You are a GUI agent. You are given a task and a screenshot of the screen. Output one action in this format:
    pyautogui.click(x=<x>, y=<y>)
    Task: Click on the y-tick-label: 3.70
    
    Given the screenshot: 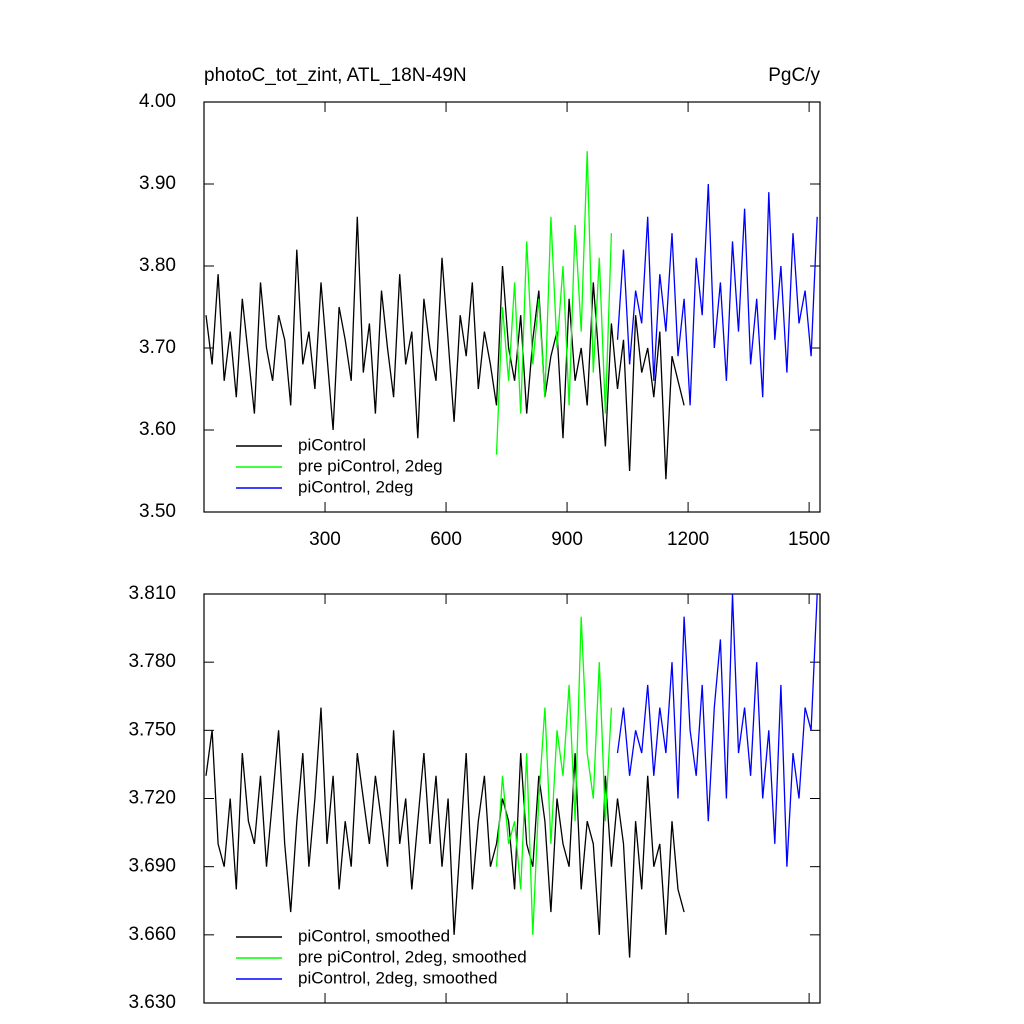 What is the action you would take?
    pyautogui.click(x=157, y=347)
    